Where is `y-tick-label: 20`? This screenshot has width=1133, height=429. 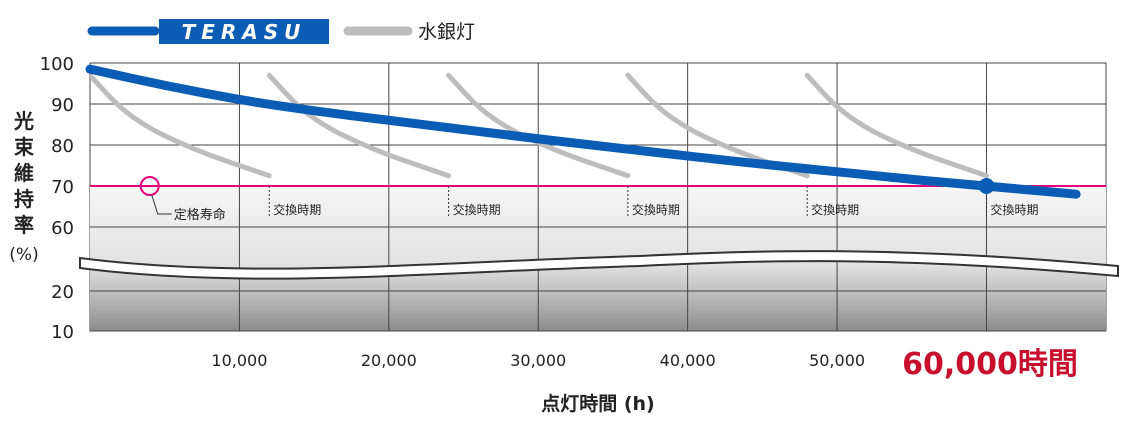
y-tick-label: 20 is located at coordinates (62, 292).